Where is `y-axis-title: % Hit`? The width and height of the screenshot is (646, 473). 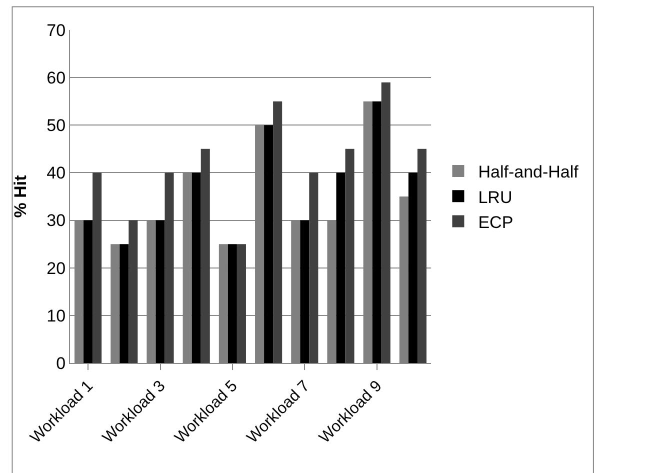 y-axis-title: % Hit is located at coordinates (20, 196).